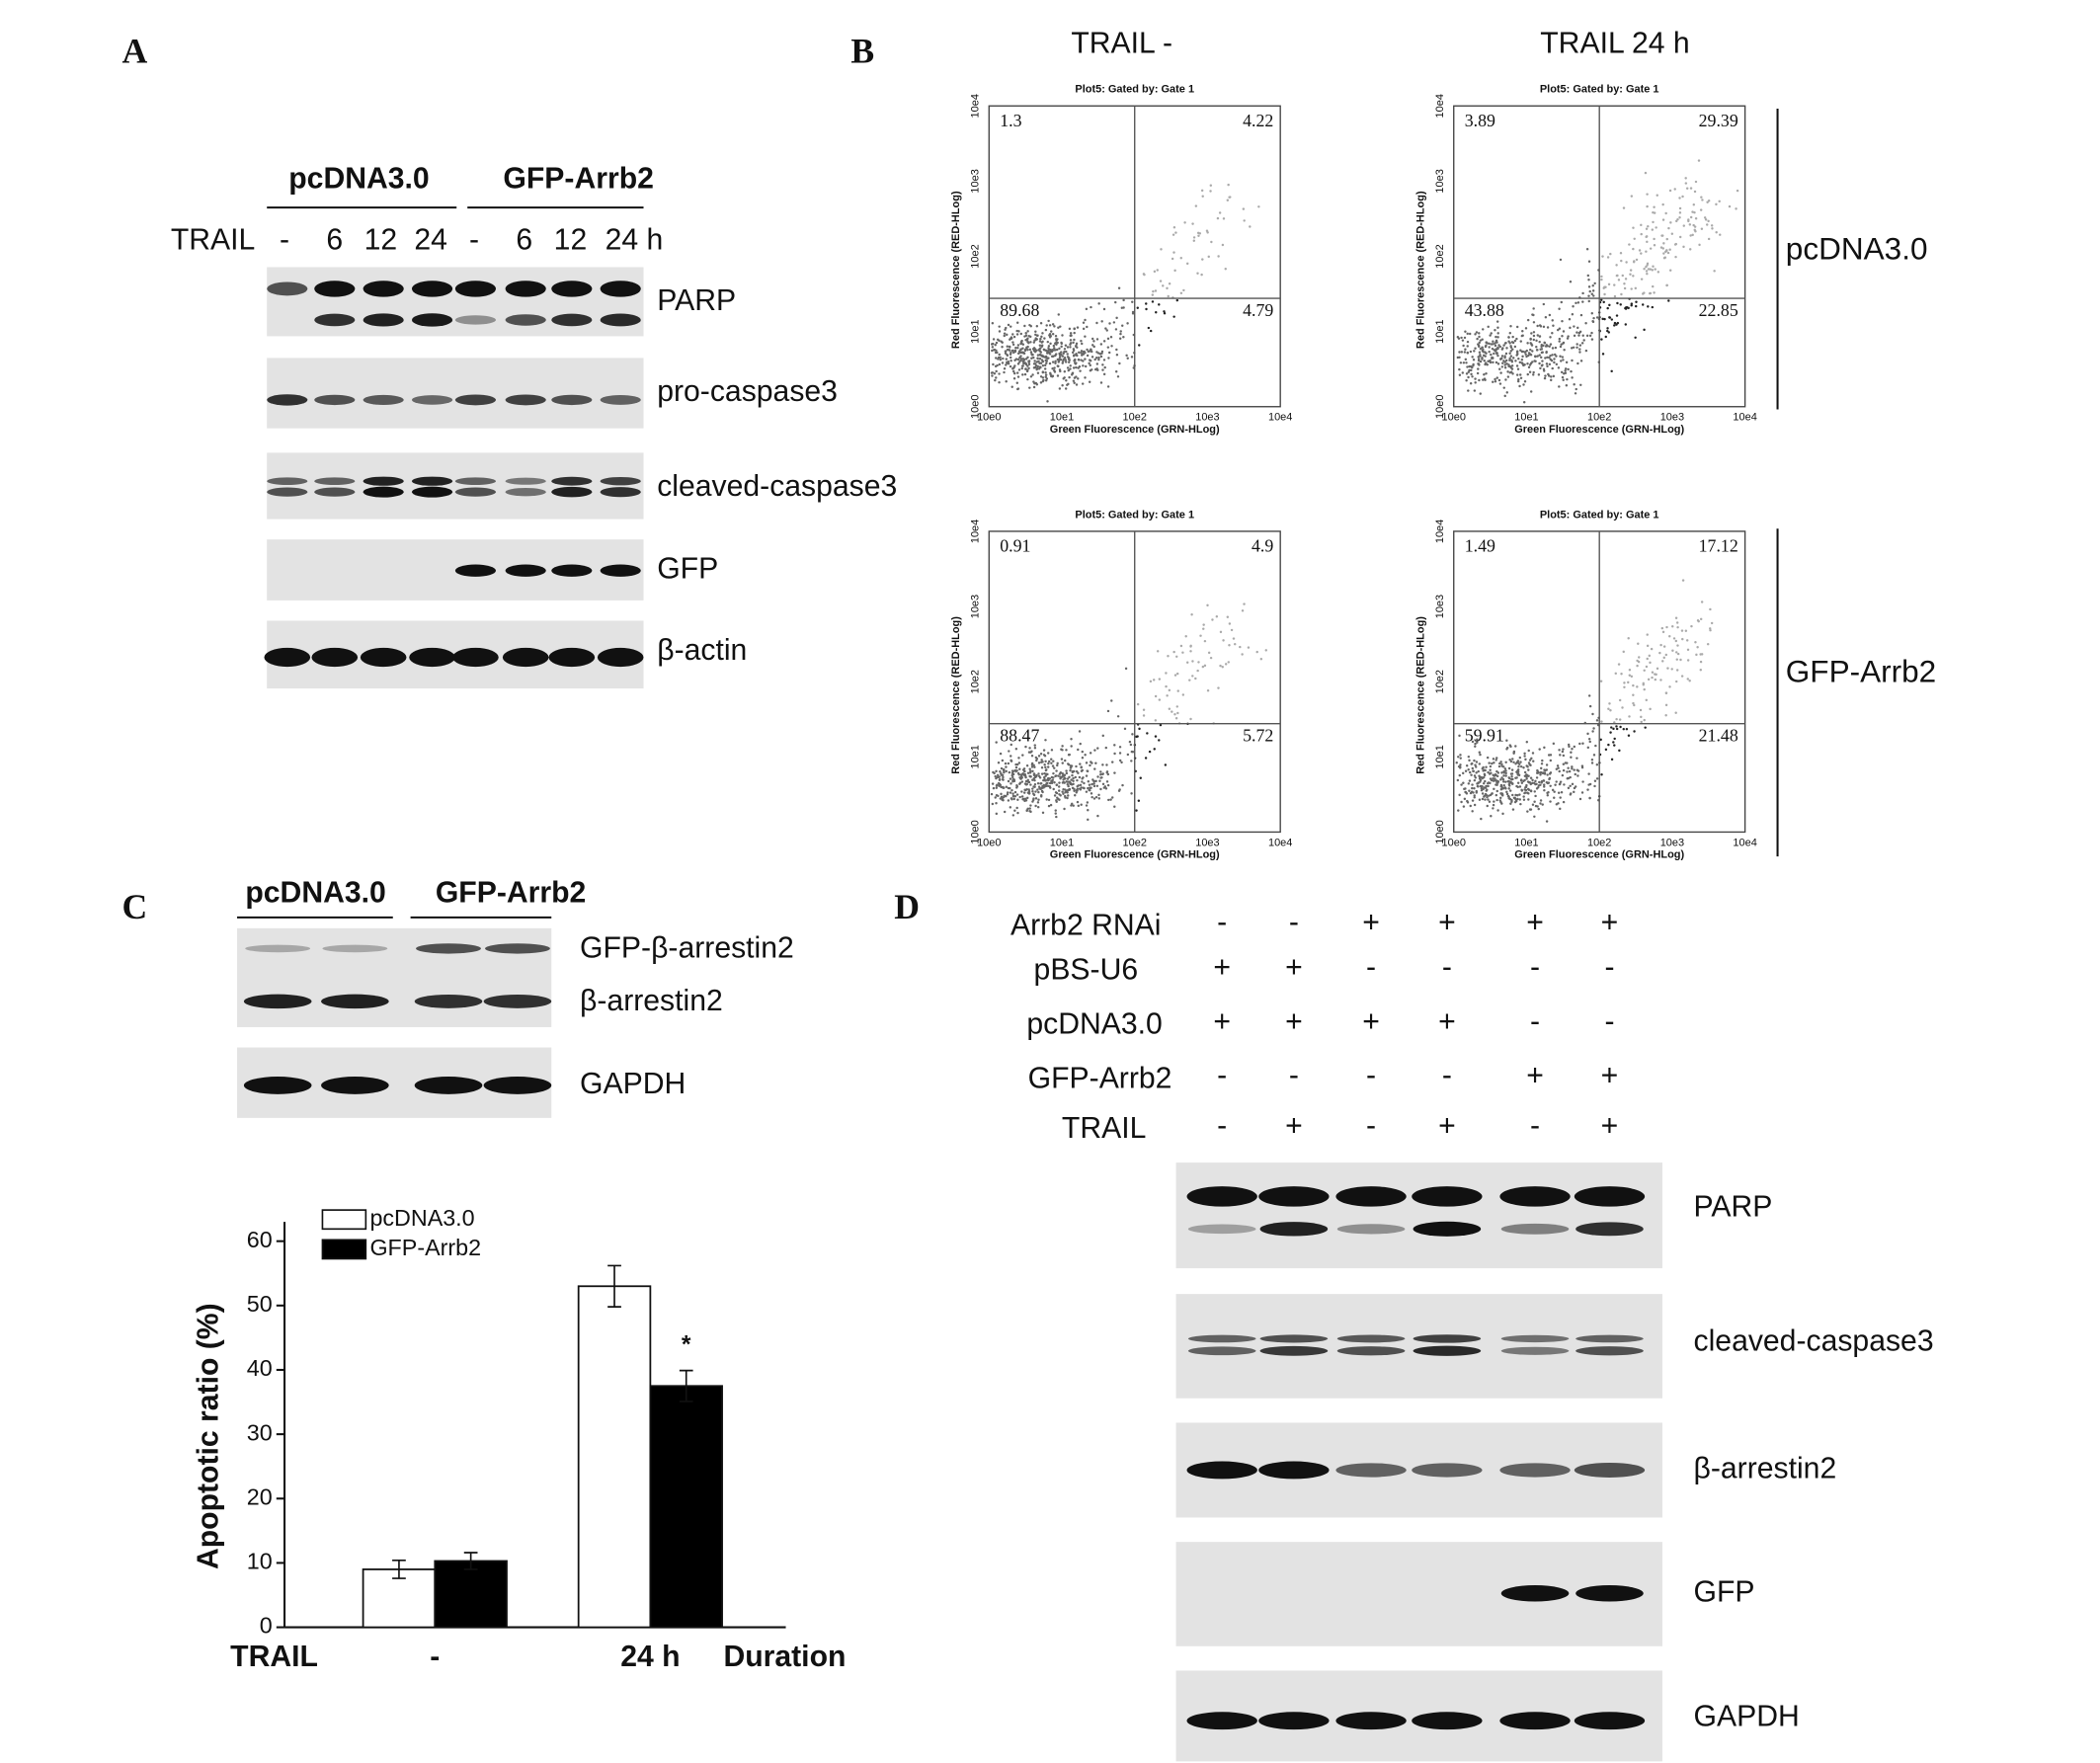 Image resolution: width=2100 pixels, height=1763 pixels. Describe the element at coordinates (1599, 842) in the screenshot. I see `x-tick-label: 10e2` at that location.